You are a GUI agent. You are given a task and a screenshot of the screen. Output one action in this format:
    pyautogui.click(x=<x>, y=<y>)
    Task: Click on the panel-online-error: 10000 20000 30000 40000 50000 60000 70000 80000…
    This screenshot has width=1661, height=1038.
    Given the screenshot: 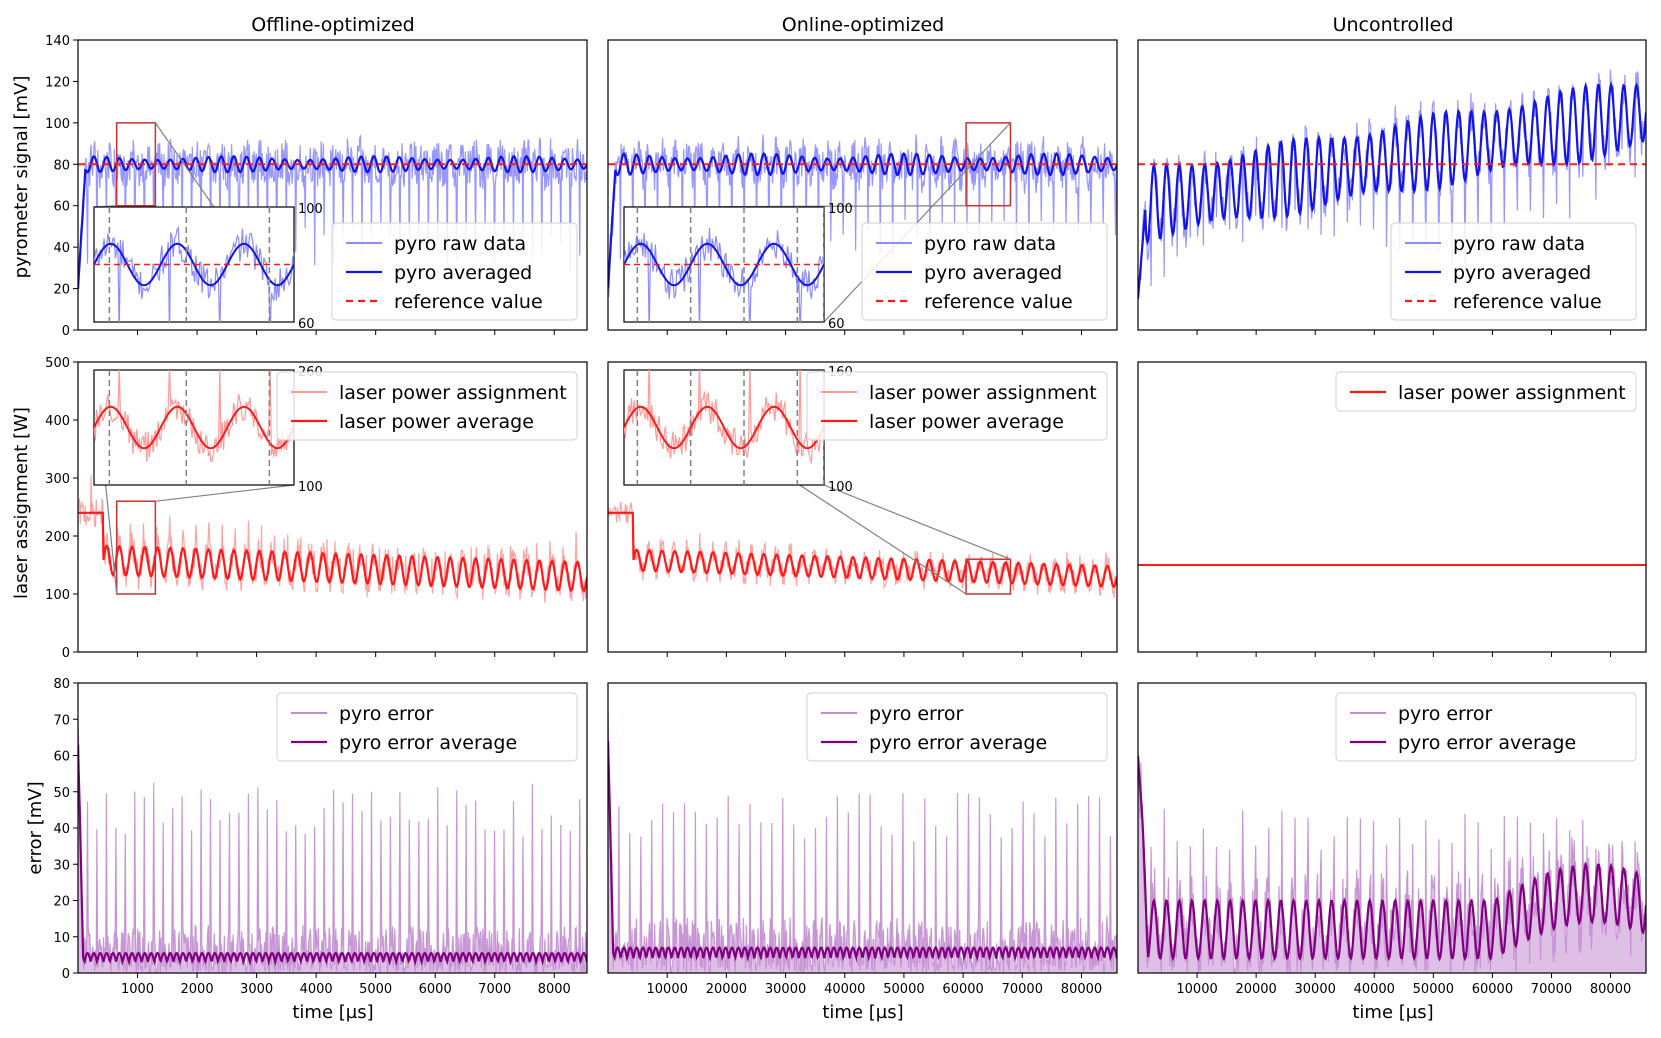 What is the action you would take?
    pyautogui.click(x=862, y=839)
    